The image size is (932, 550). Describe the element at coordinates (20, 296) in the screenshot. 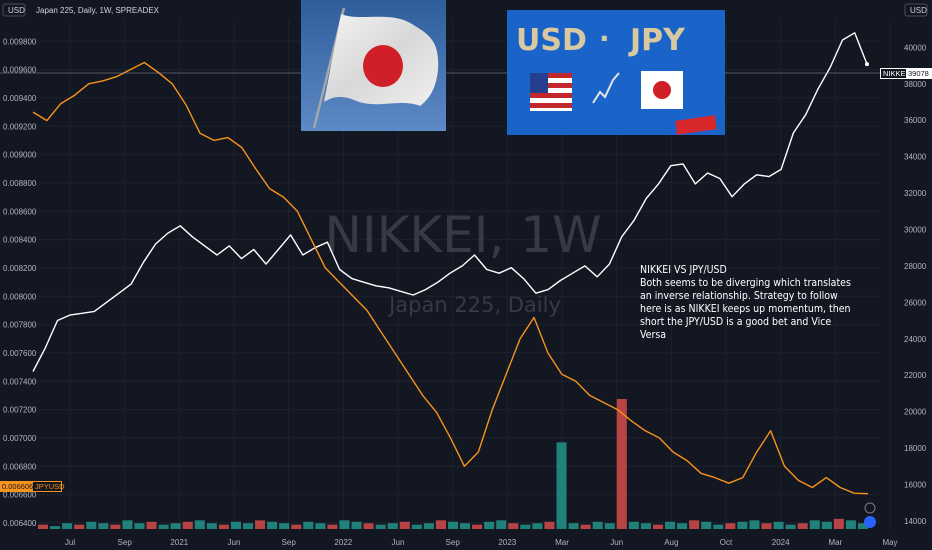

I see `left-tick-label: 0.008000` at that location.